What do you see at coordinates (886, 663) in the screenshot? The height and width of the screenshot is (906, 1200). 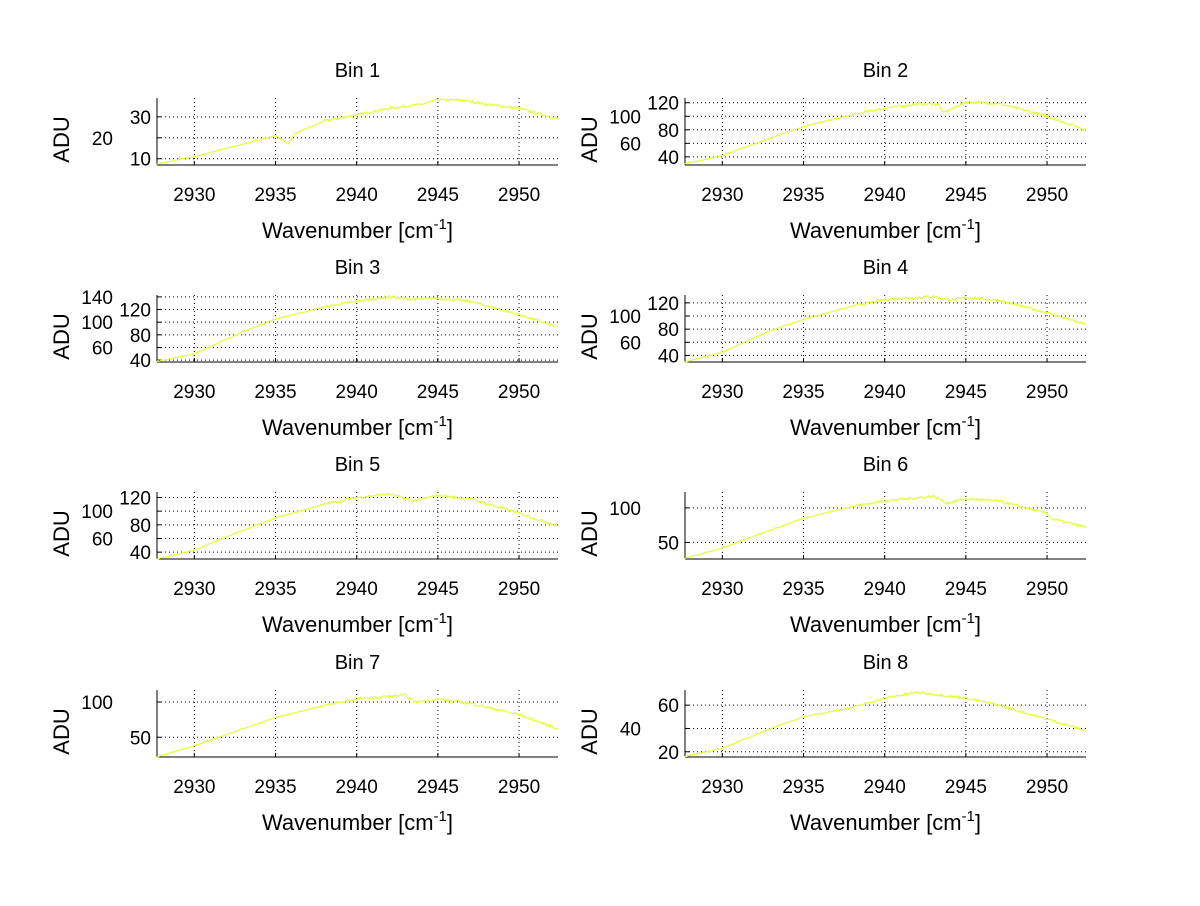 I see `subplot-title: Bin 8` at bounding box center [886, 663].